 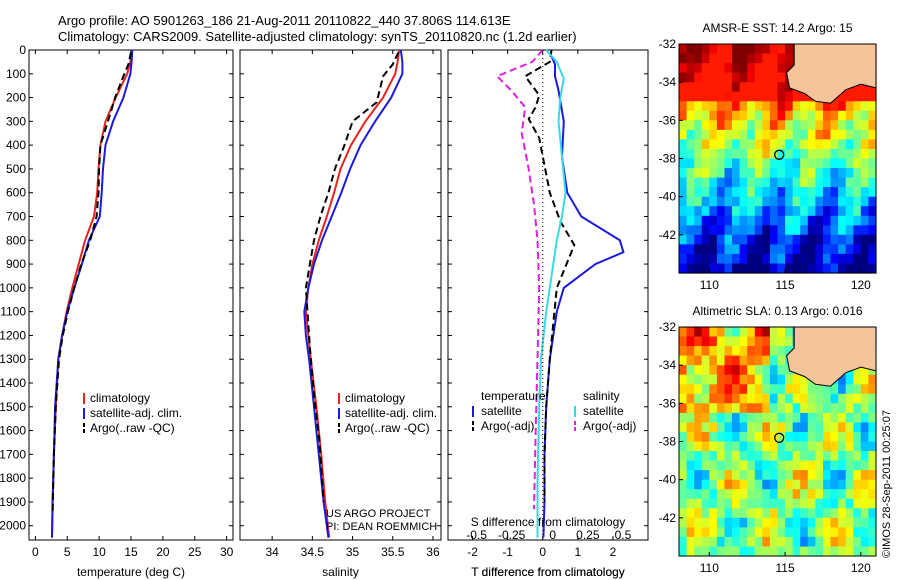 What do you see at coordinates (512, 535) in the screenshot?
I see `difference-xtick2-label: -0.25` at bounding box center [512, 535].